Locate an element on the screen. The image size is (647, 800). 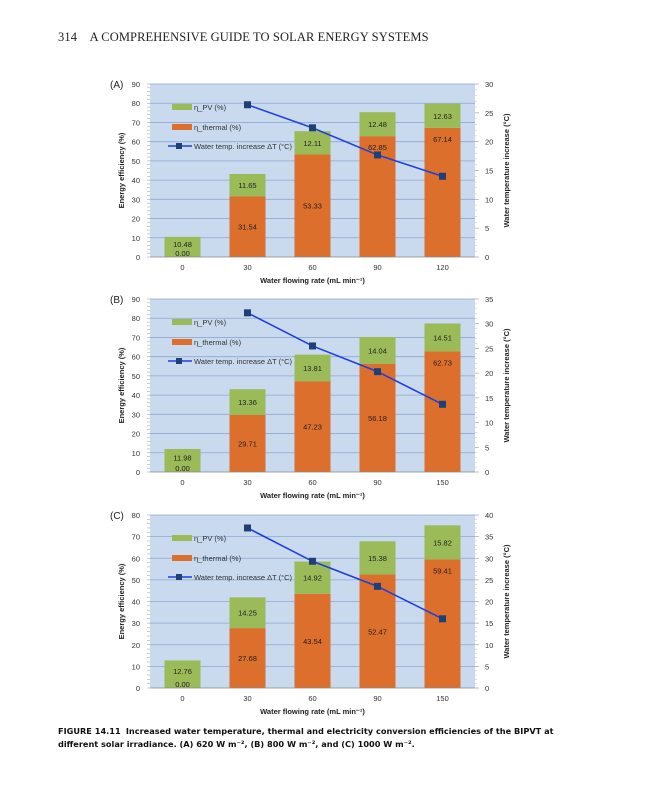
y-tick-label: 50 is located at coordinates (136, 161).